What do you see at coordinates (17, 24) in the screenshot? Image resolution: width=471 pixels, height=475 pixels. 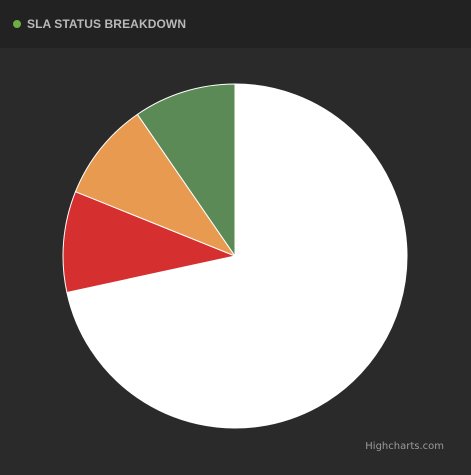 I see `status-dot-icon` at bounding box center [17, 24].